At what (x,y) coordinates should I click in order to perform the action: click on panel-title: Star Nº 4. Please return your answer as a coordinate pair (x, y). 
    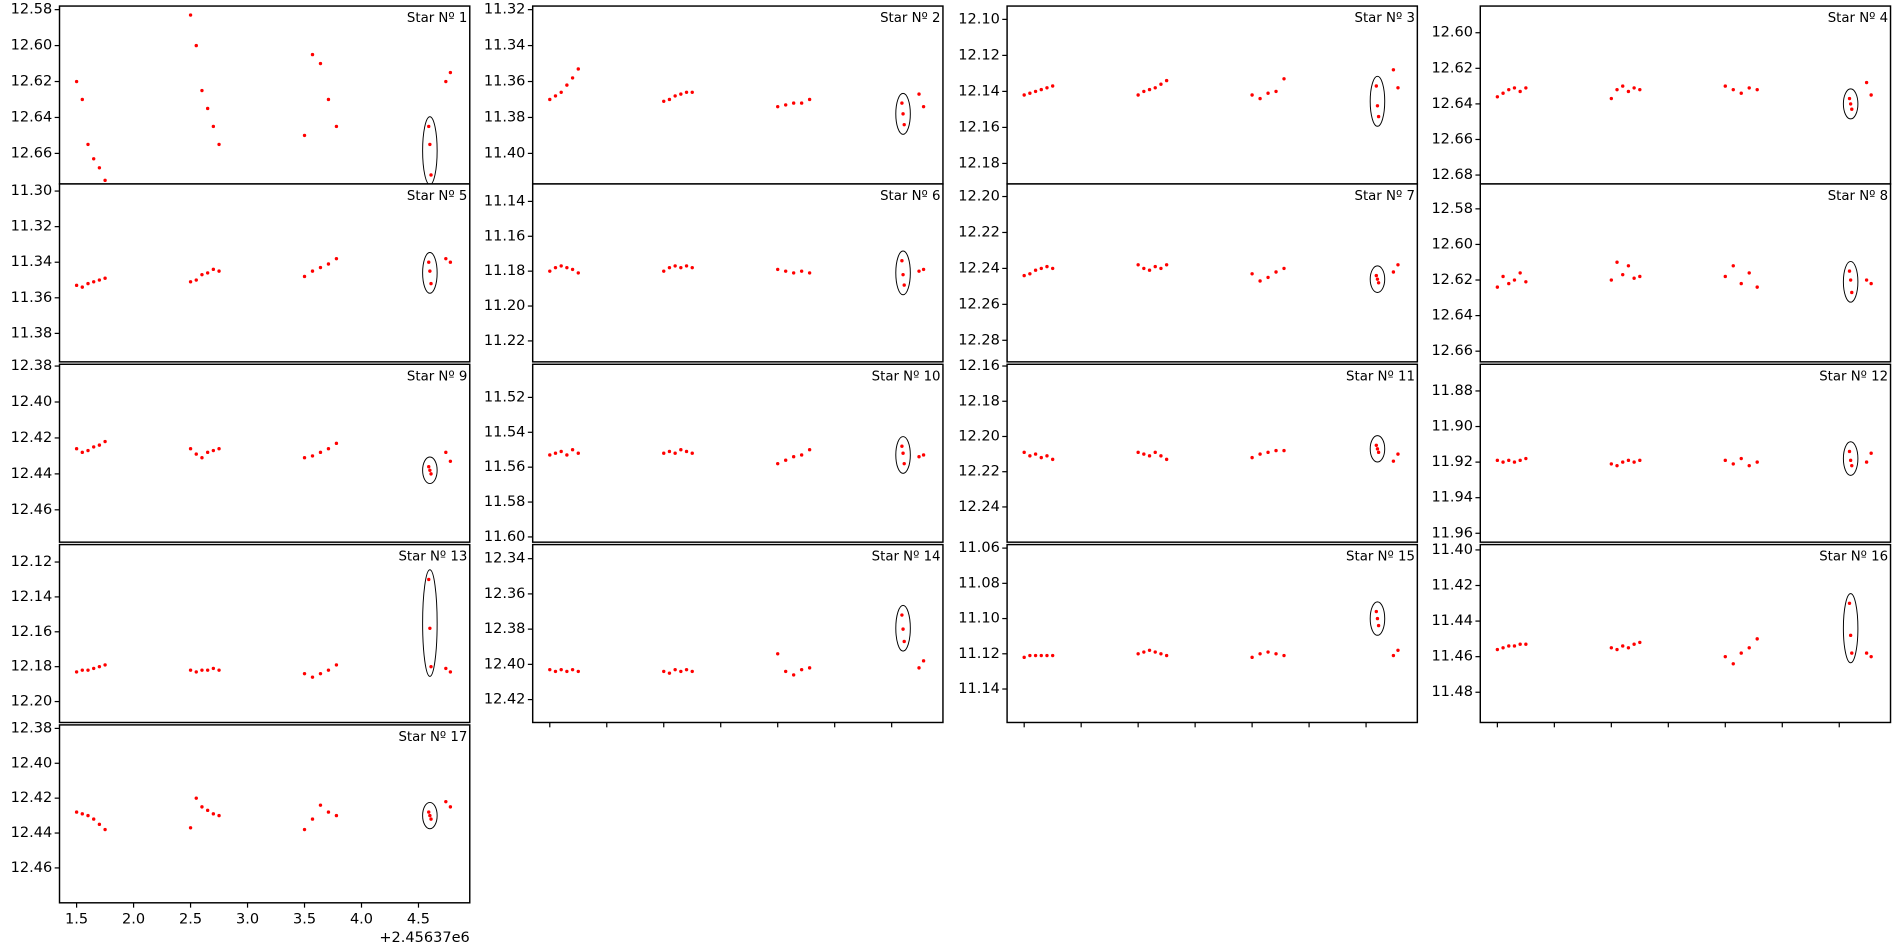
    Looking at the image, I should click on (1858, 18).